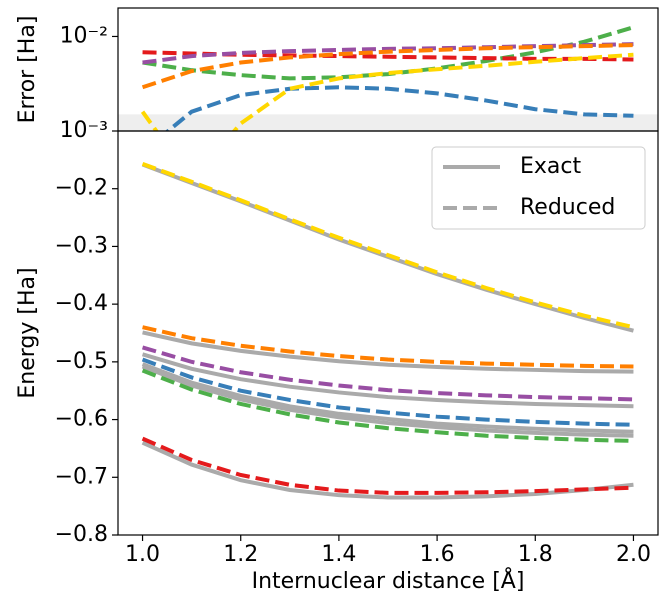 This screenshot has height=601, width=660. Describe the element at coordinates (81, 188) in the screenshot. I see `y-tick-label: −0.2` at that location.